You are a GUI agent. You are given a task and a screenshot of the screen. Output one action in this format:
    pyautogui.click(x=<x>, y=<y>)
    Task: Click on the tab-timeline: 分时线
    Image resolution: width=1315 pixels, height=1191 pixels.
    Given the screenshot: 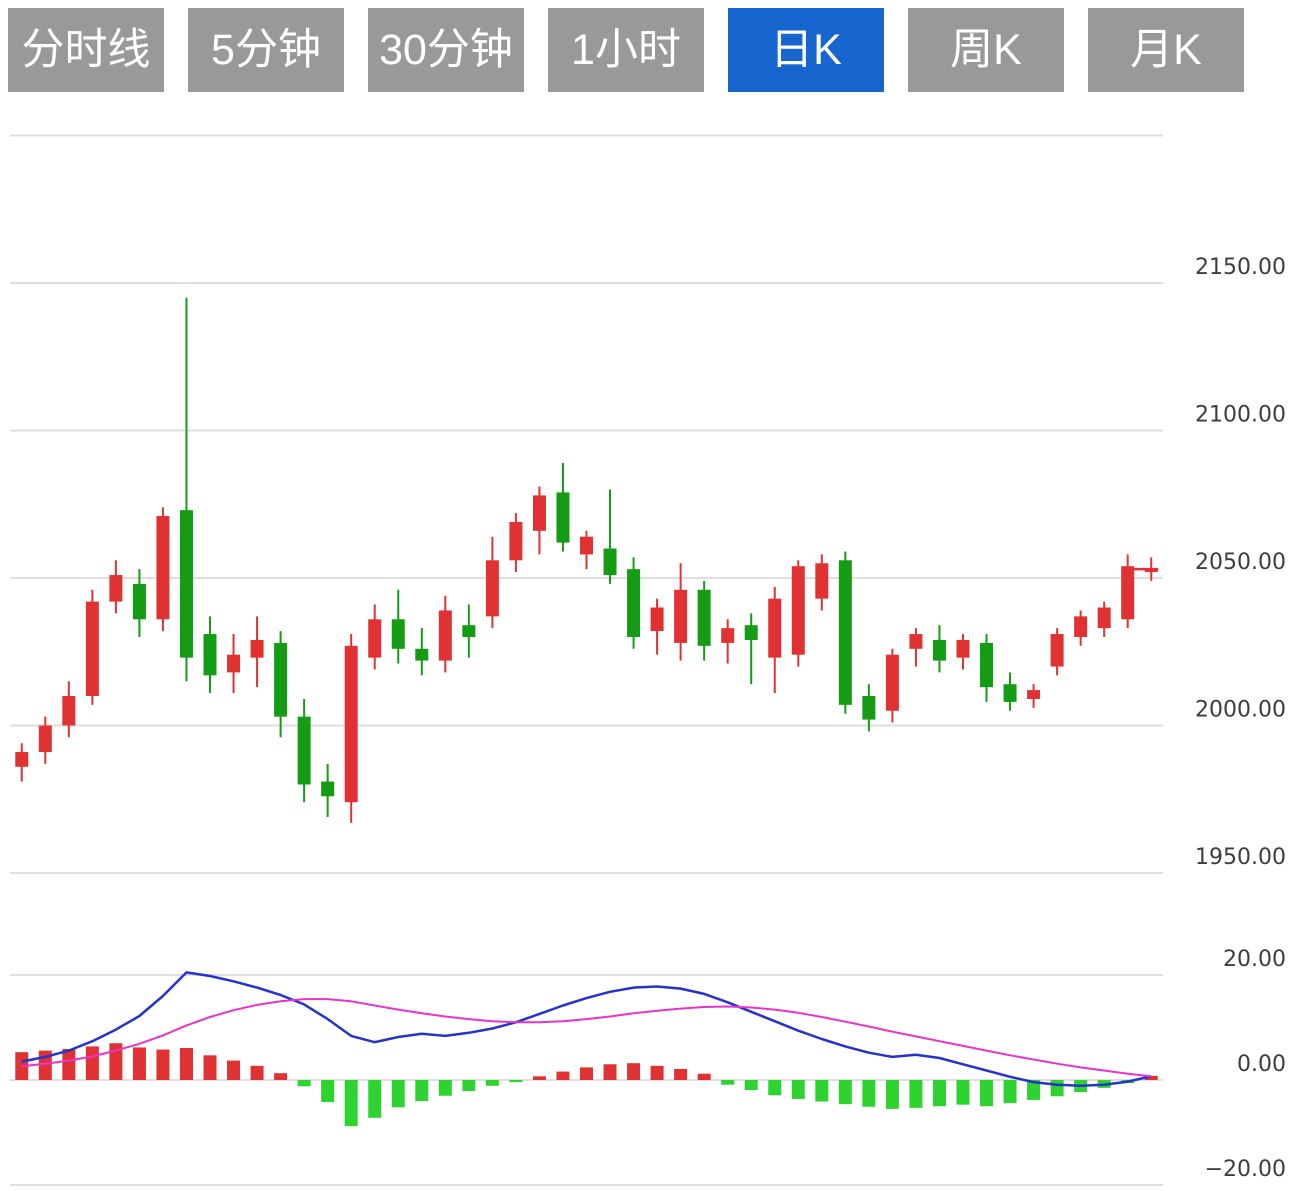 What is the action you would take?
    pyautogui.click(x=86, y=50)
    